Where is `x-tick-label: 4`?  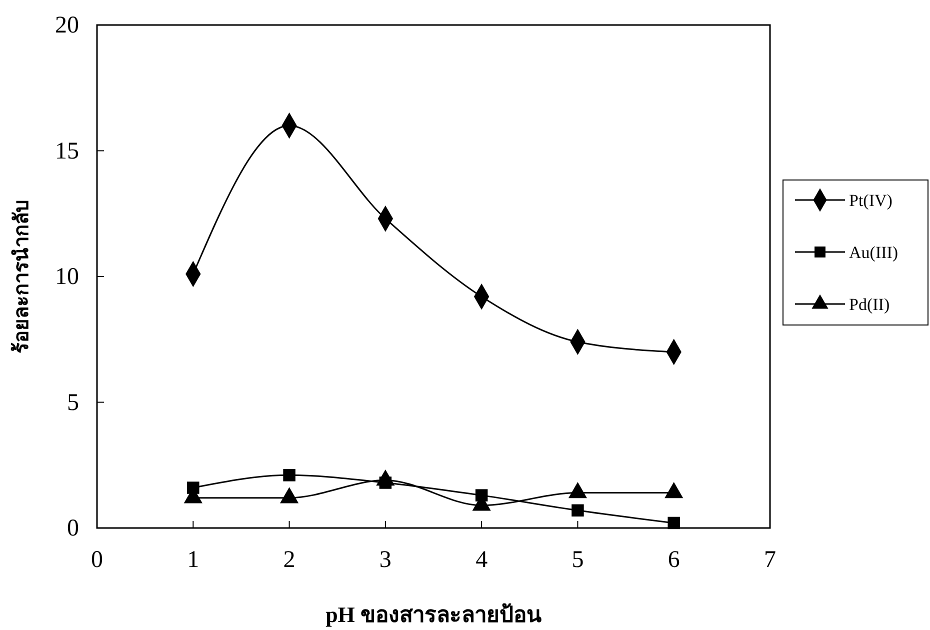
x-tick-label: 4 is located at coordinates (482, 560).